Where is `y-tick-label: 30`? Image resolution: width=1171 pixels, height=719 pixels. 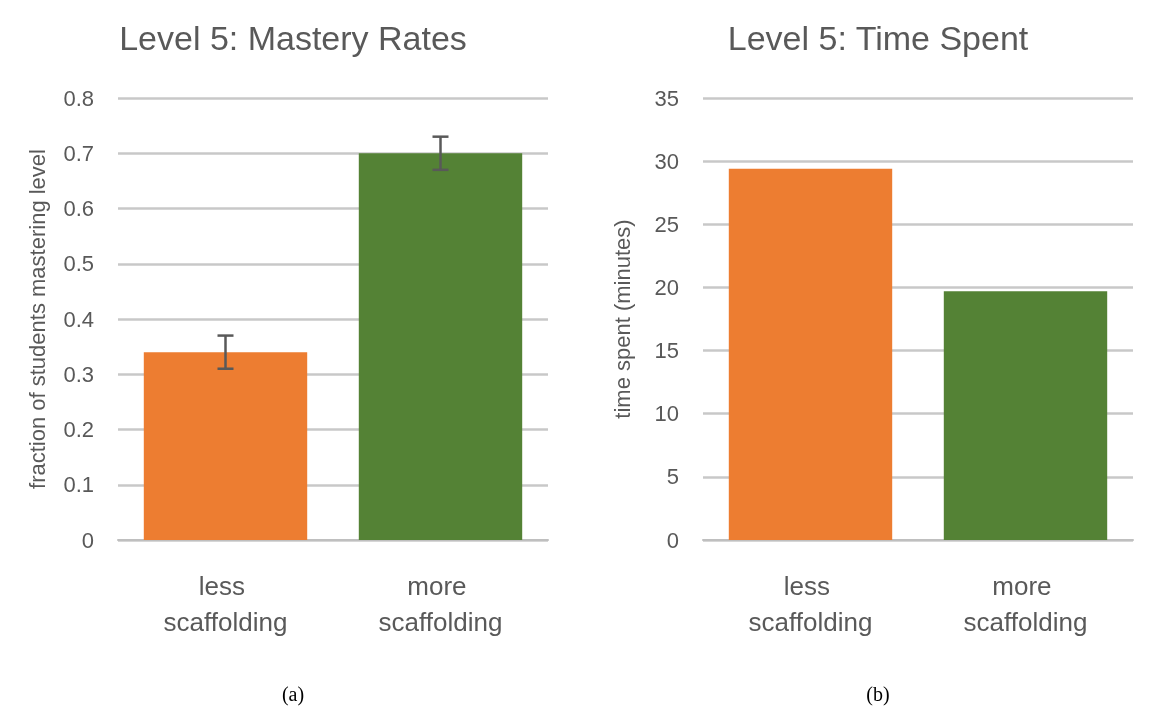 y-tick-label: 30 is located at coordinates (666, 161).